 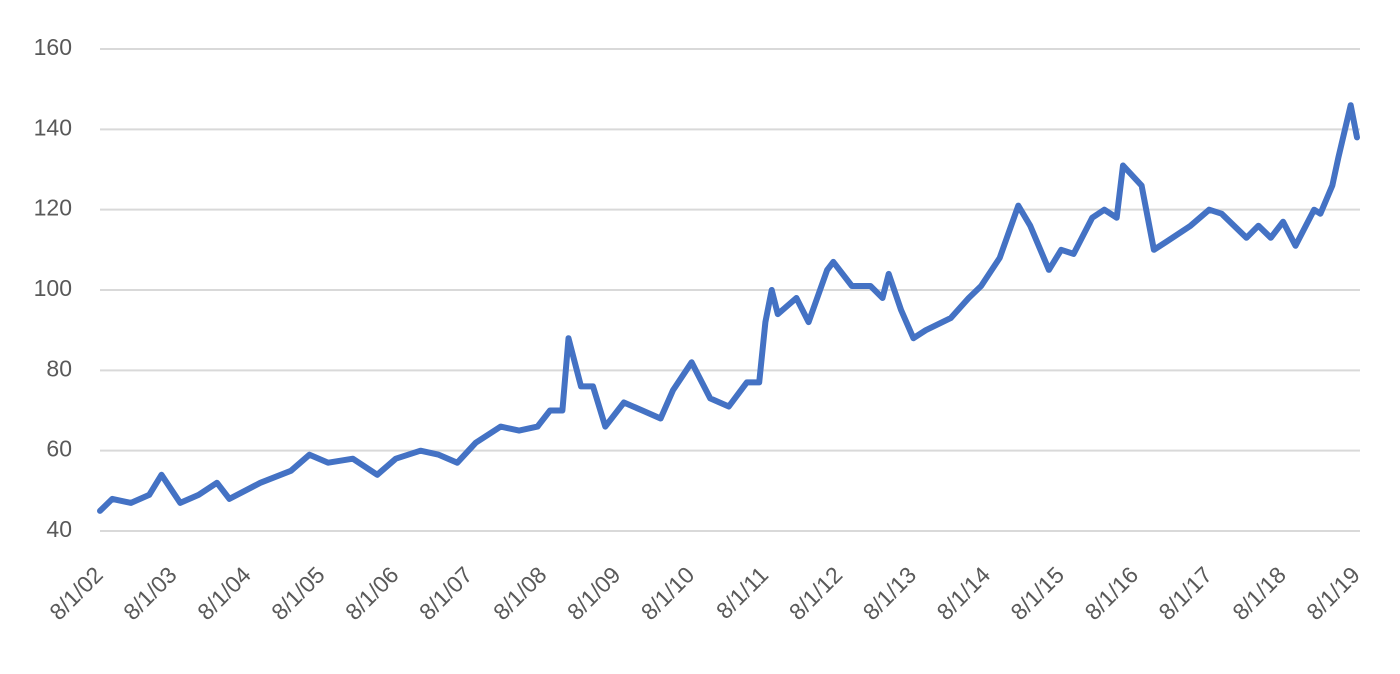 I want to click on x-tick-label: 8/1/02, so click(x=76, y=593).